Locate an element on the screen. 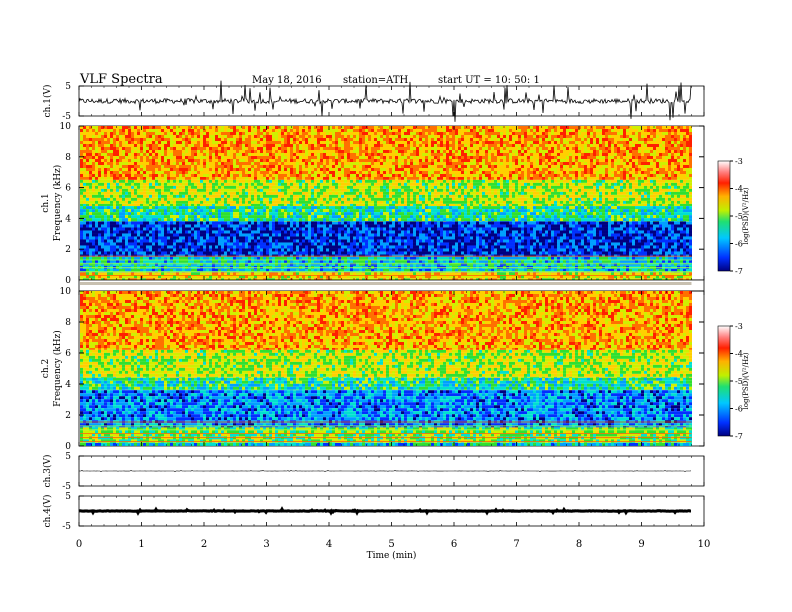 Image resolution: width=792 pixels, height=612 pixels. ch1-waveform-ytick-label: 5 is located at coordinates (68, 87).